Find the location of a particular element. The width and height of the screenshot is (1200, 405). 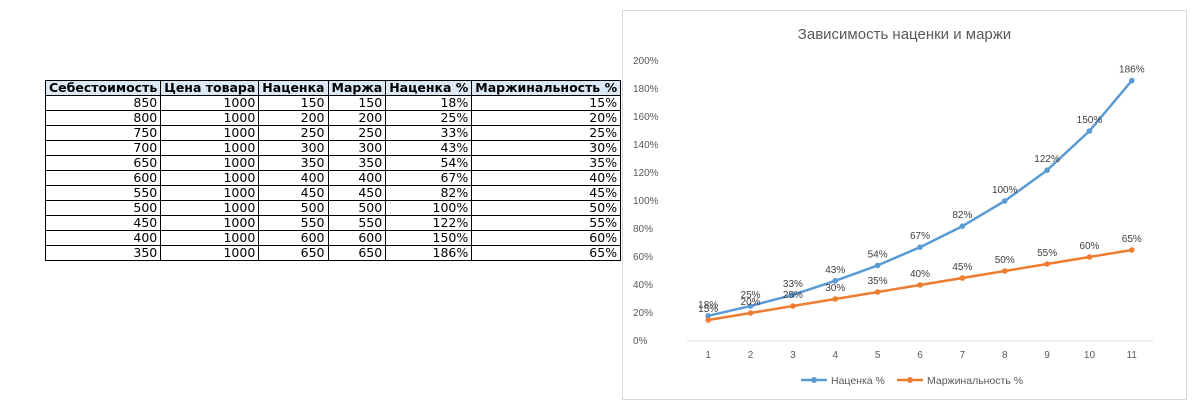

data-label: 122% is located at coordinates (1047, 159).